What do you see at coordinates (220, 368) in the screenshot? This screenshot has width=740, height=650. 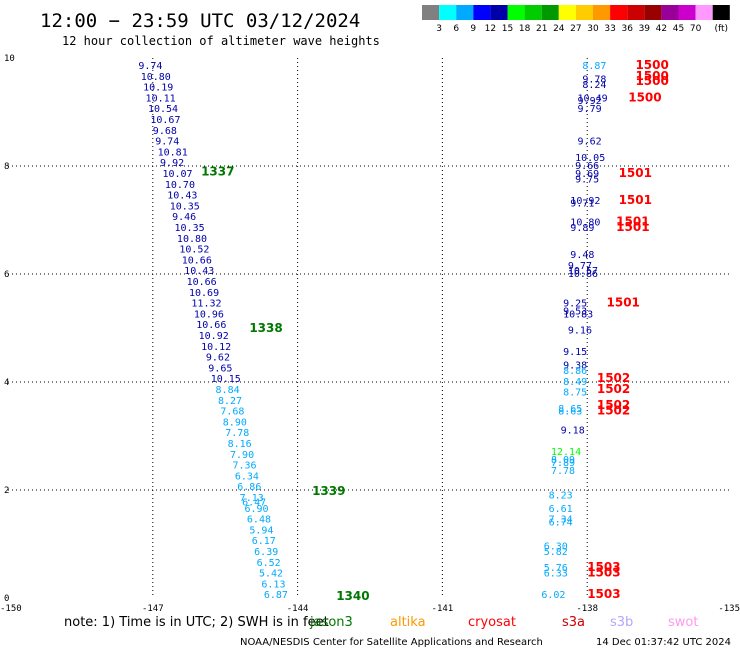 I see `wave-height-label: 9.65` at bounding box center [220, 368].